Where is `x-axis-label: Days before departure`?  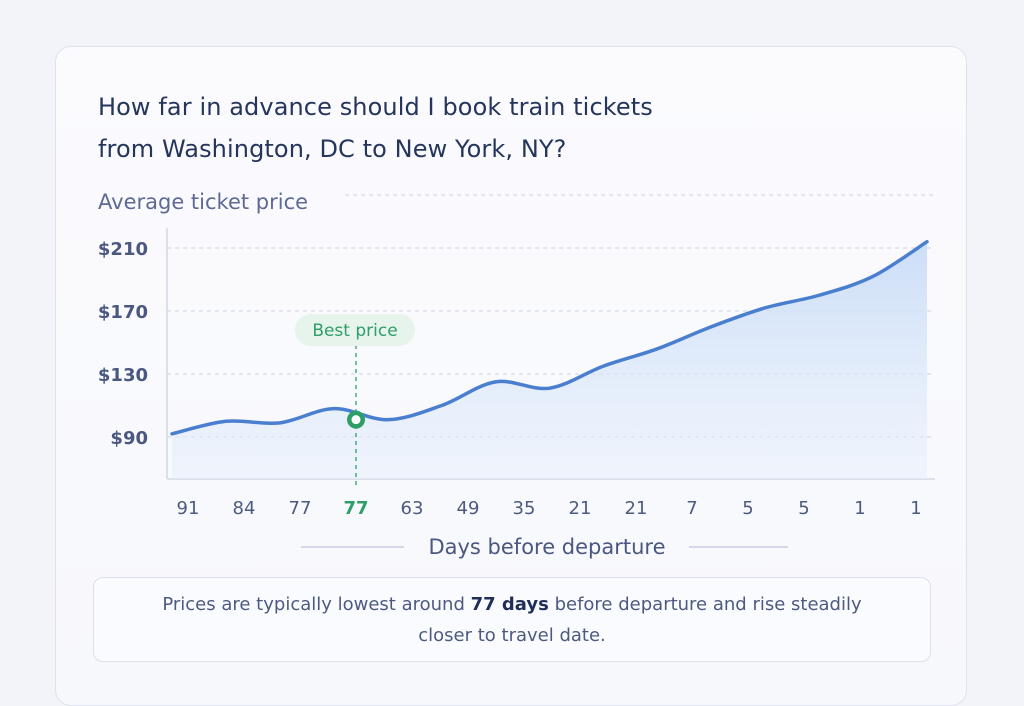
x-axis-label: Days before departure is located at coordinates (546, 547).